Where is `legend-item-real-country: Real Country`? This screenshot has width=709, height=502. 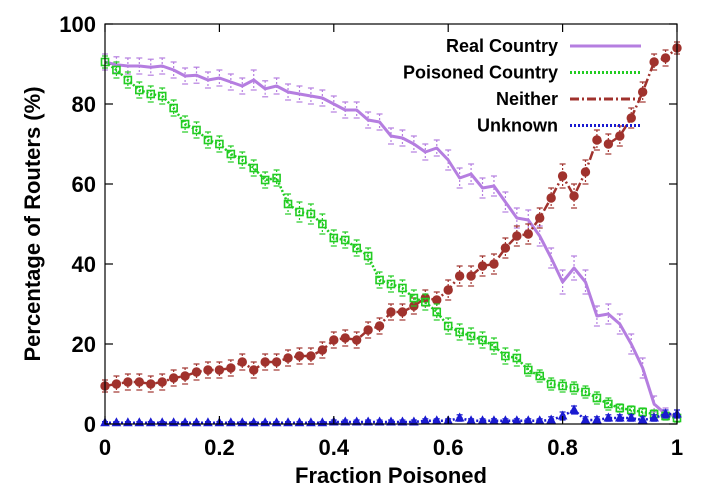
legend-item-real-country: Real Country is located at coordinates (543, 46).